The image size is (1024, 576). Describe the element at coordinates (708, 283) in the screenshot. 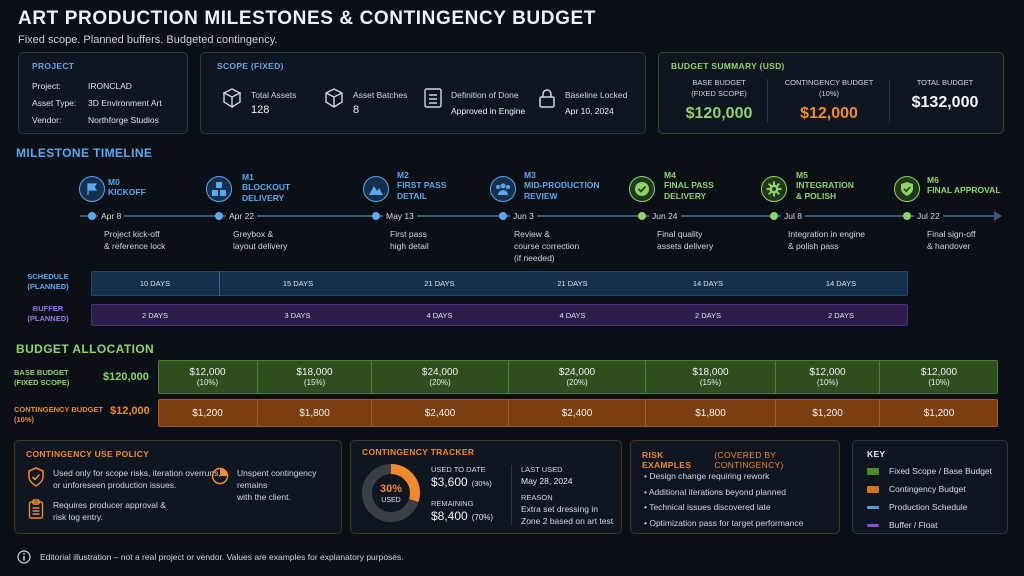

I see `schedule-segment: 14 DAYS` at that location.